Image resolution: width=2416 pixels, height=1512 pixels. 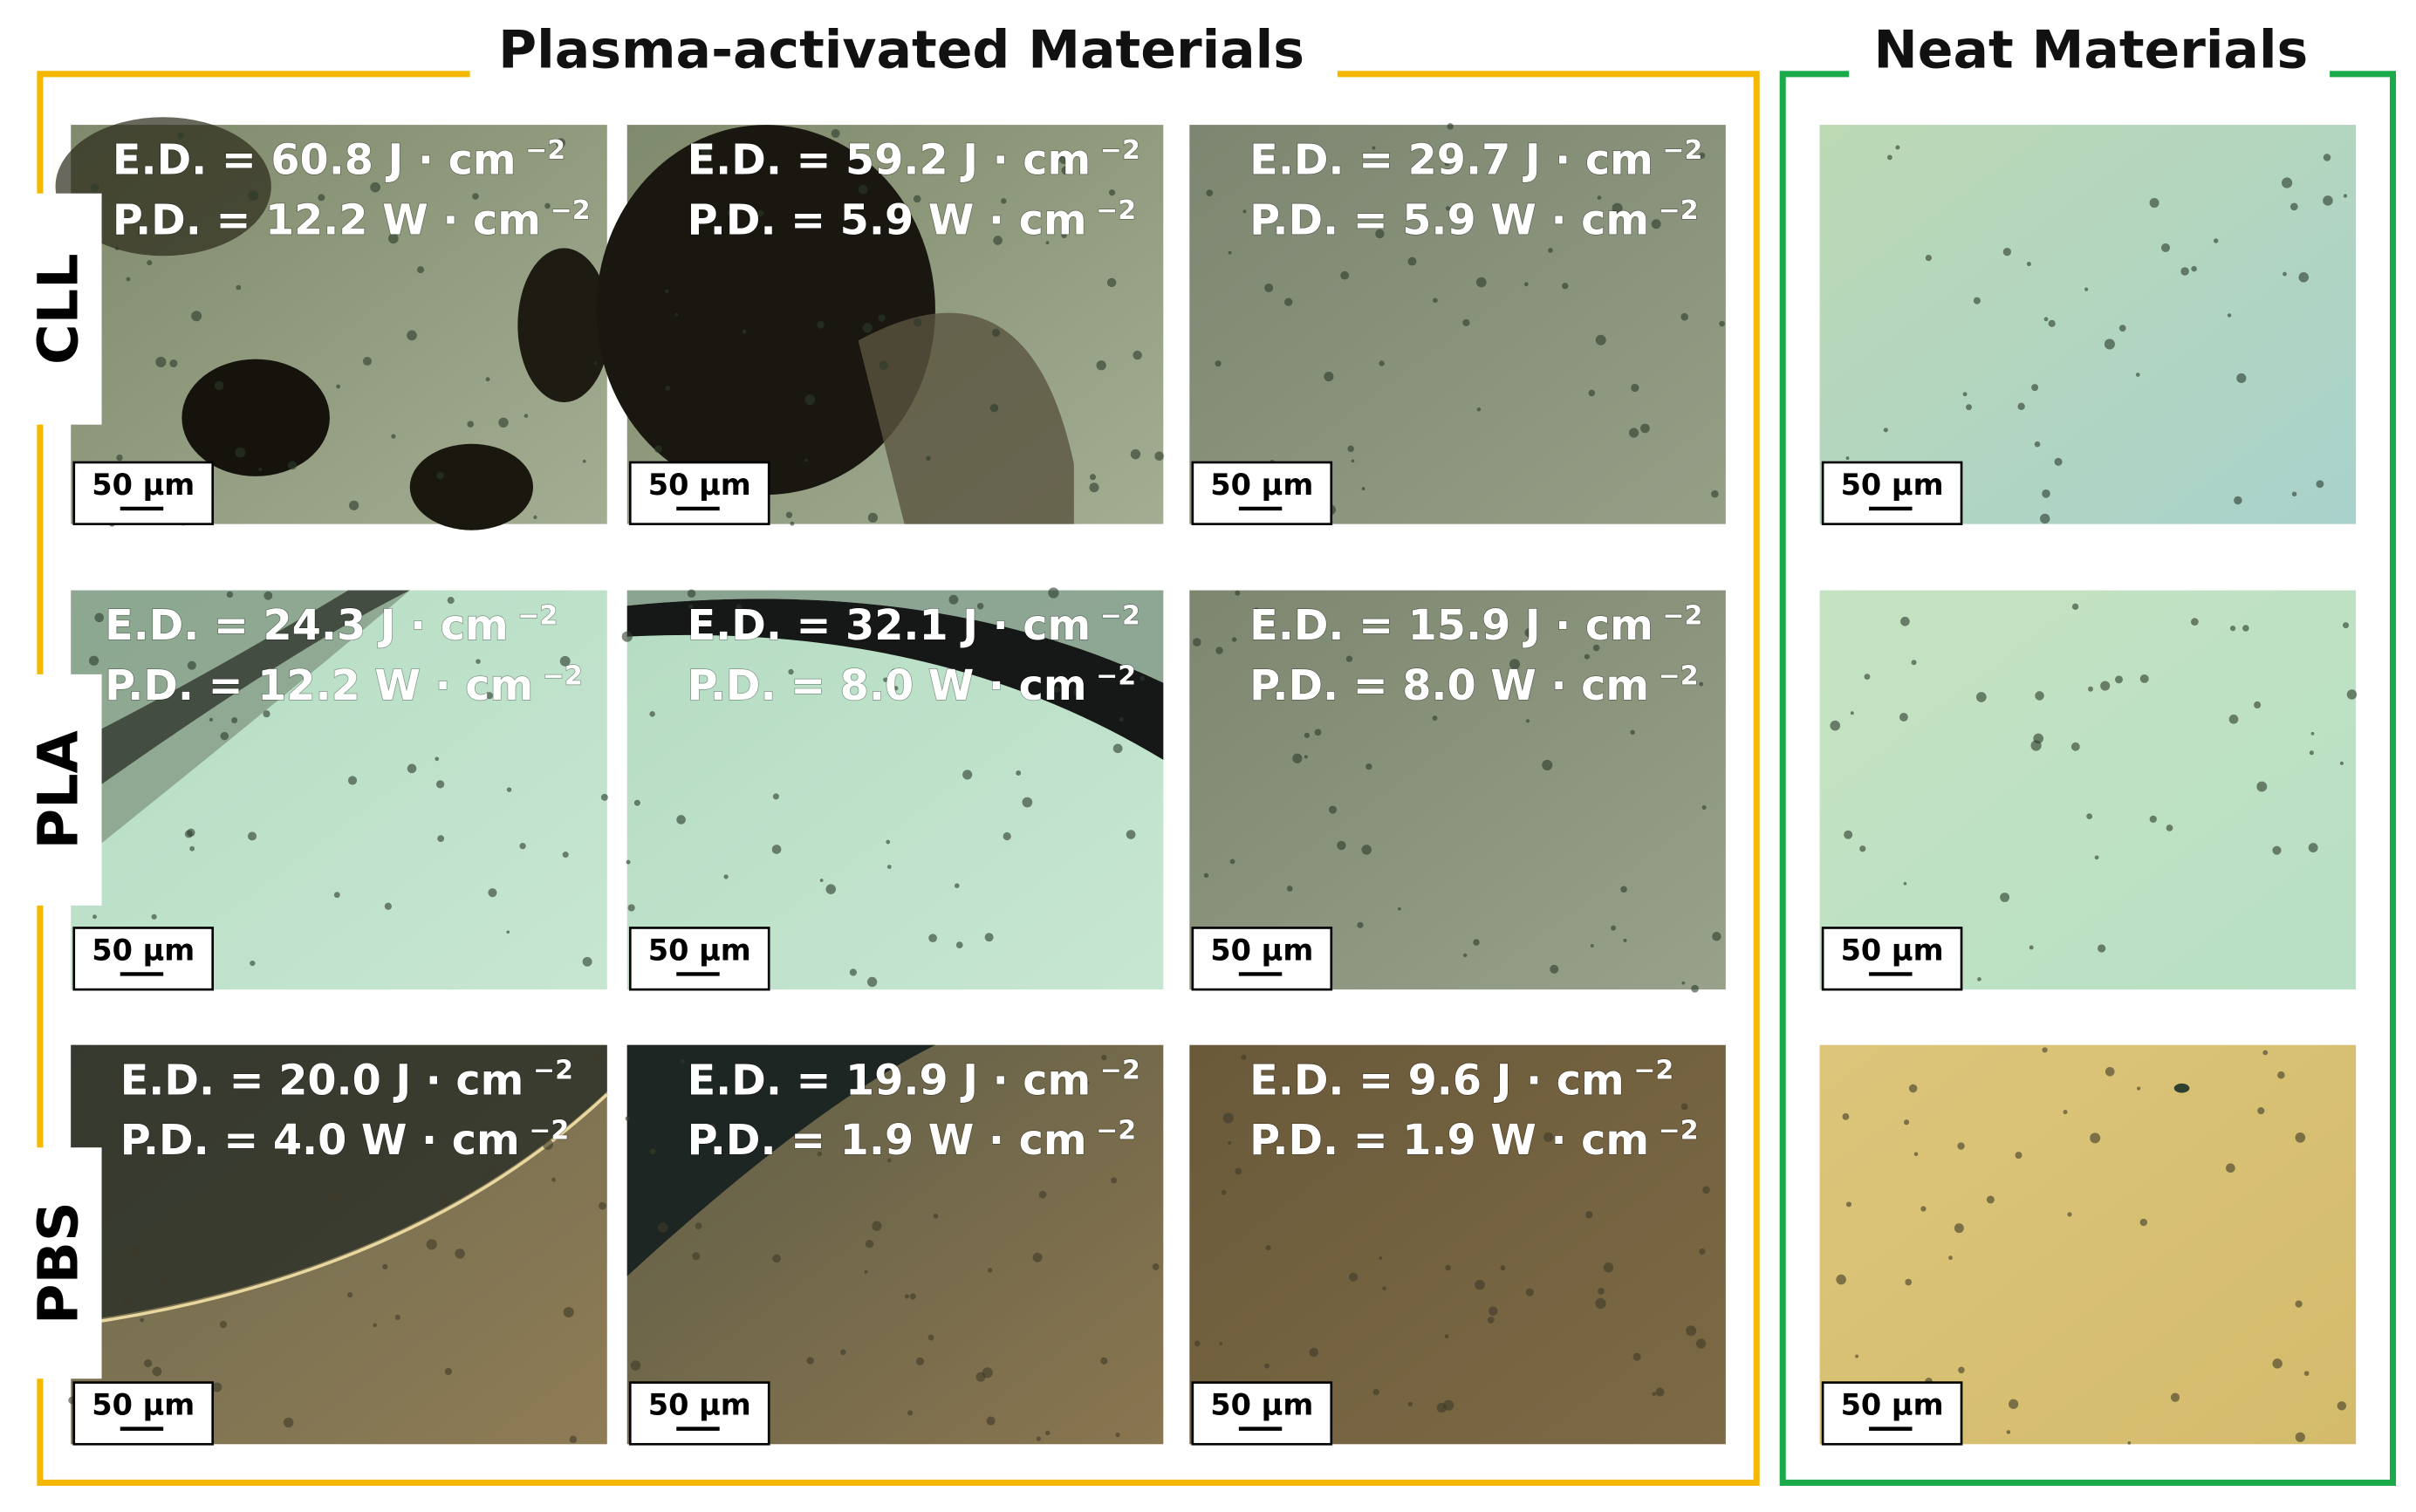 I want to click on ed-text: E.D. = 60.8 J · cm, so click(x=315, y=161).